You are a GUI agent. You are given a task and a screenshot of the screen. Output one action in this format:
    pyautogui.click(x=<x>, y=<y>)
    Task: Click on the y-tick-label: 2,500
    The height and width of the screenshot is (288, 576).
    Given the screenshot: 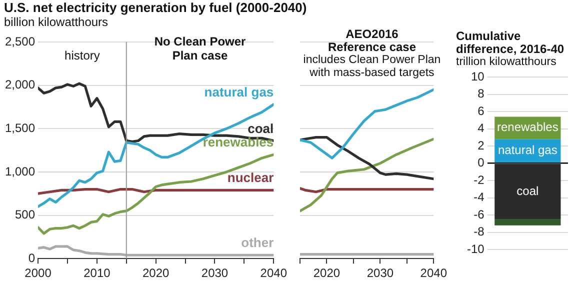 What is the action you would take?
    pyautogui.click(x=20, y=41)
    